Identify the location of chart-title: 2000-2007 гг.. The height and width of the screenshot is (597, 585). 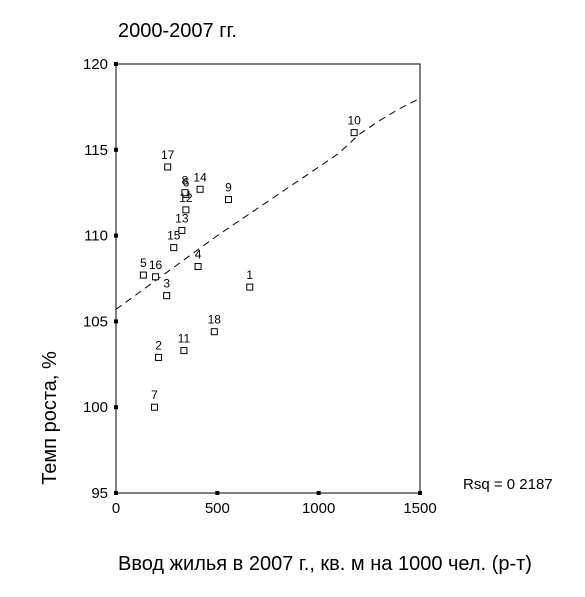
(177, 31).